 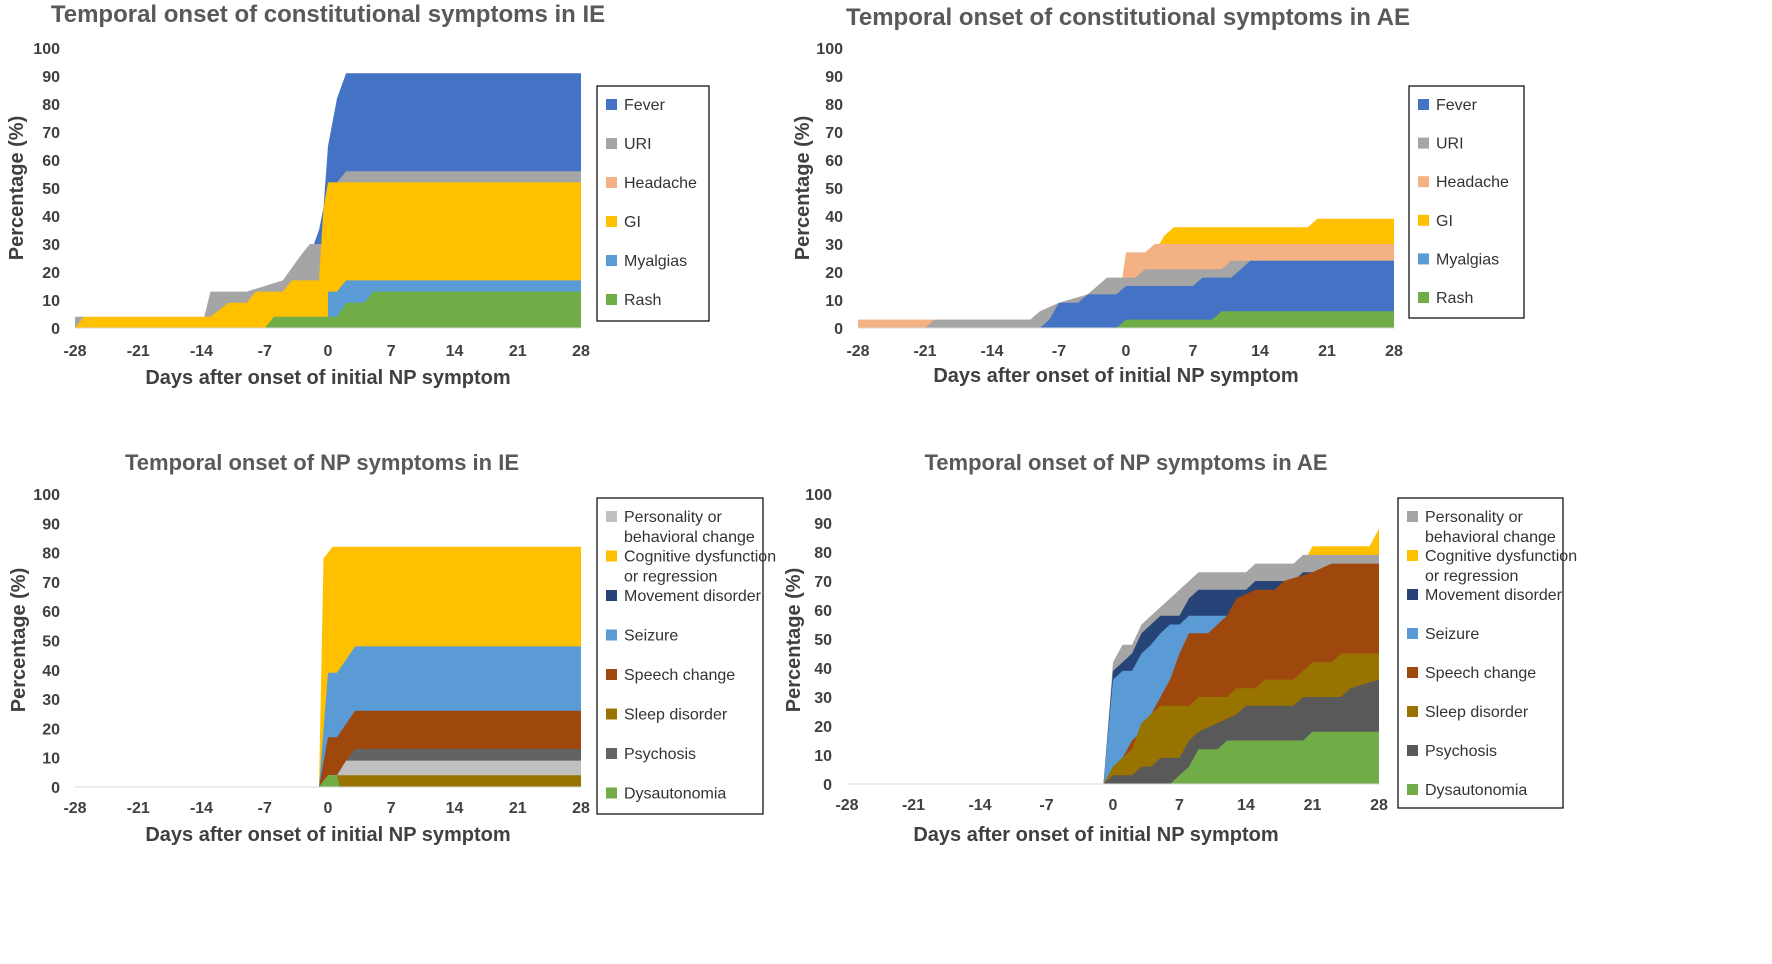 I want to click on legend-label-line: behavioral change, so click(x=1490, y=537).